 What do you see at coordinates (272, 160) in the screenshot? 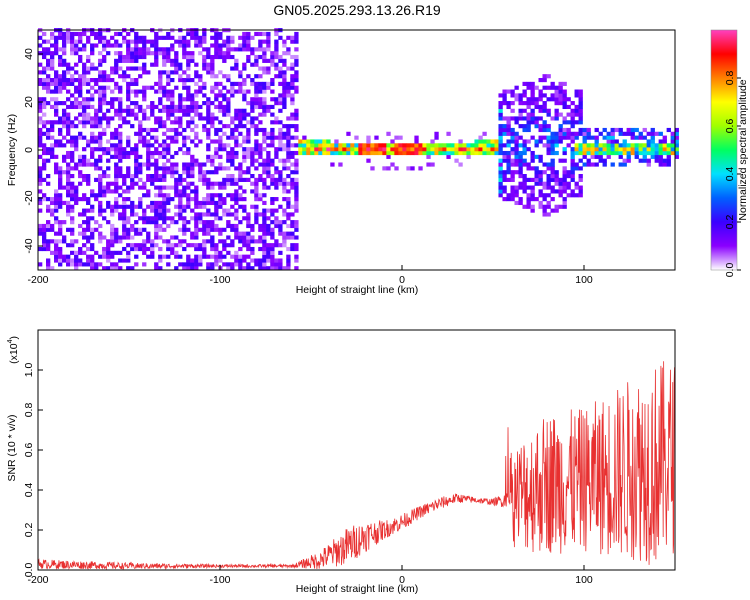
I see `heatmap-cell-2035` at bounding box center [272, 160].